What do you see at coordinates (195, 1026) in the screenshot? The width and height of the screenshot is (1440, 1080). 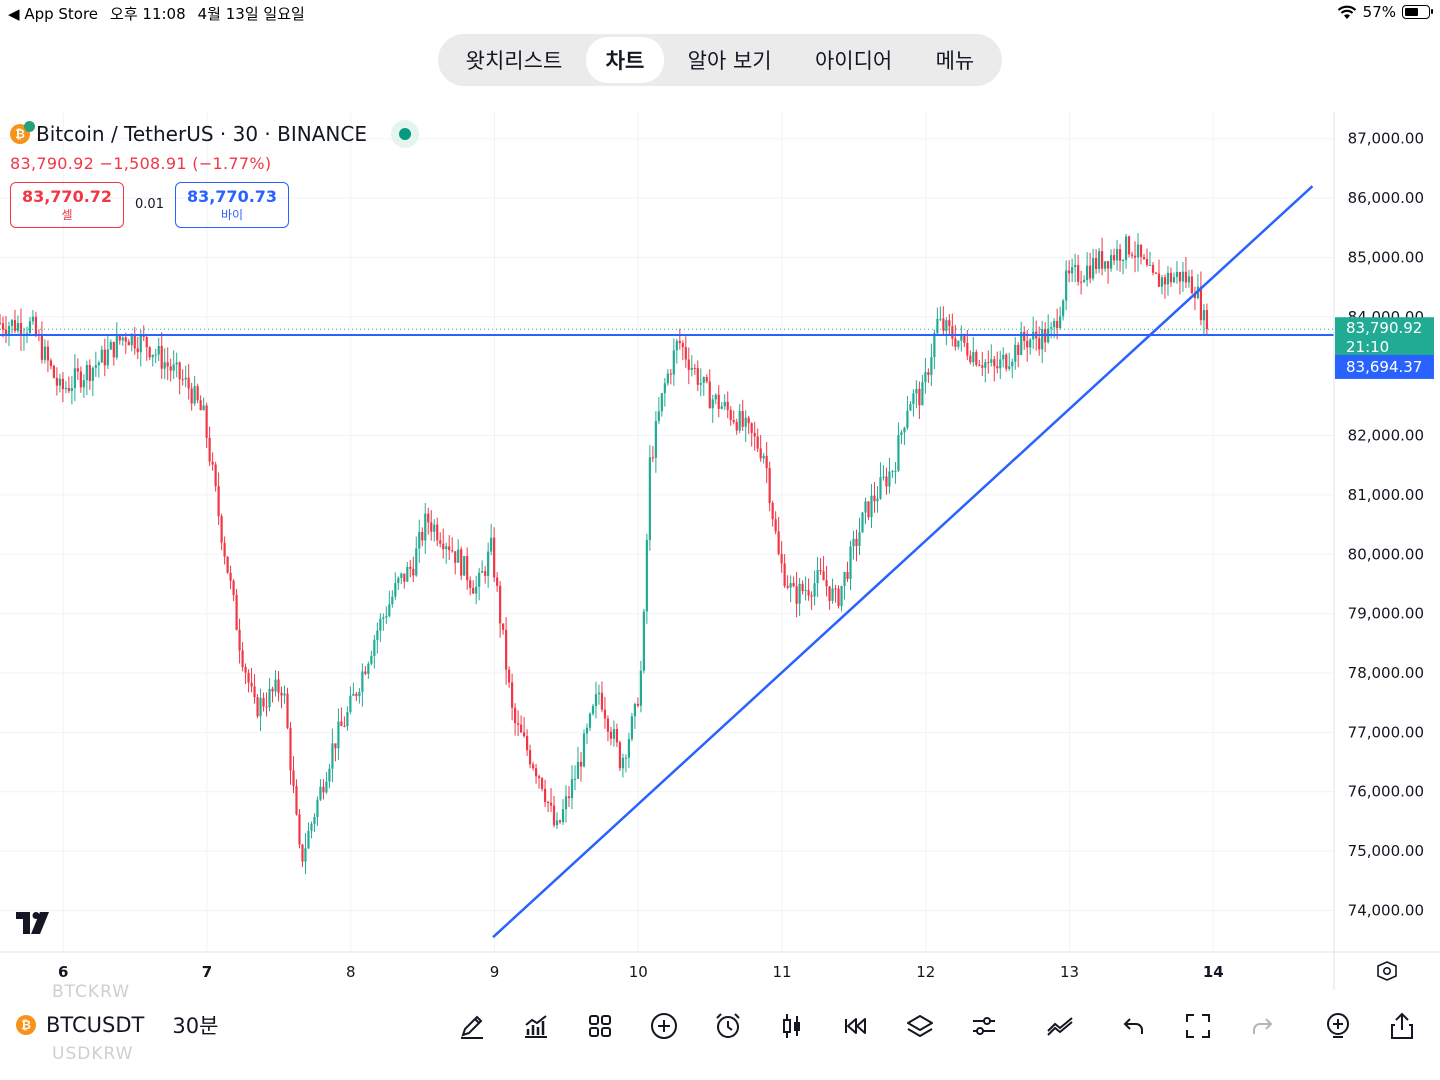 I see `interval-selector: 30분` at bounding box center [195, 1026].